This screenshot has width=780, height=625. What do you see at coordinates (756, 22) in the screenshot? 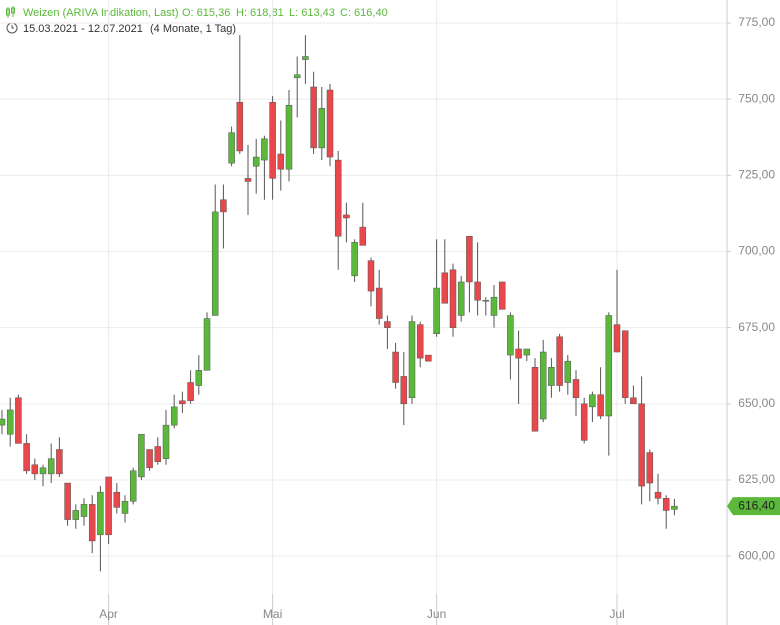
I see `y-tick-label: 775,00` at bounding box center [756, 22].